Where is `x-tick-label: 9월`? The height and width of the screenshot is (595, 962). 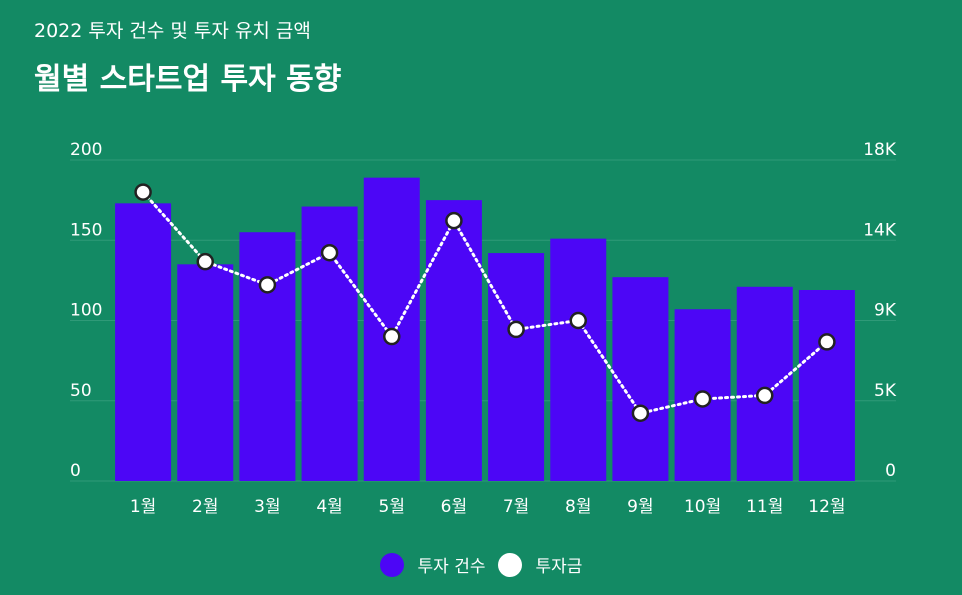 x-tick-label: 9월 is located at coordinates (640, 507).